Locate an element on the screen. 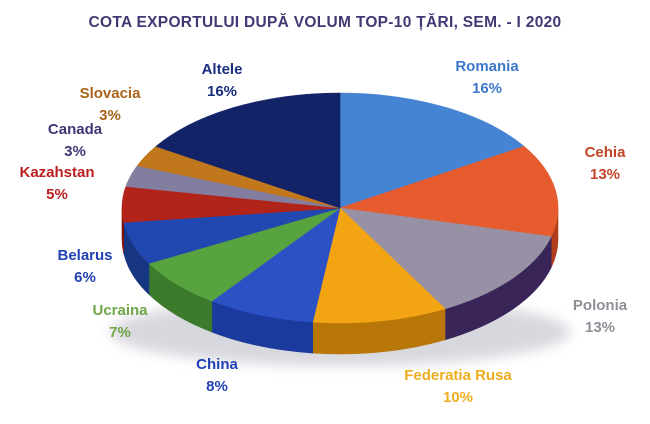 The image size is (650, 424). label-altele-value: 16% is located at coordinates (222, 91).